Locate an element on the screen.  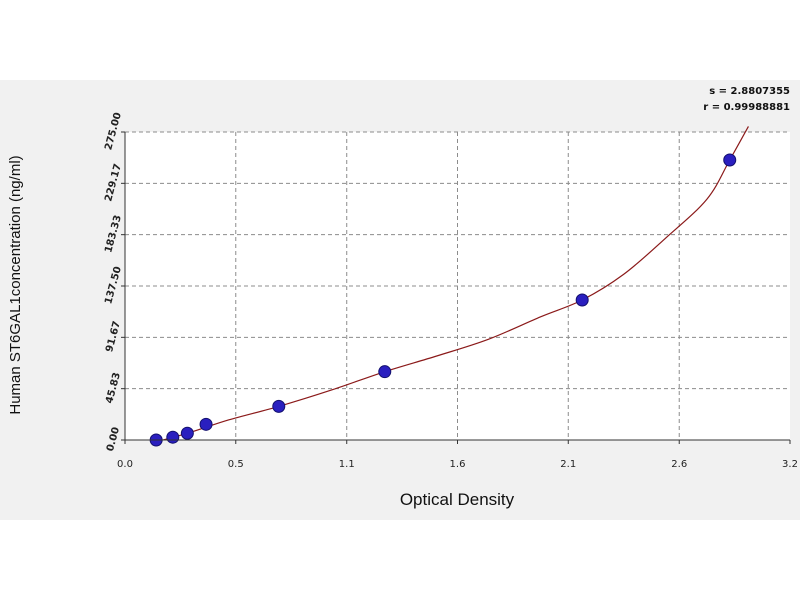
y-tick-label: 137.50 is located at coordinates (113, 285).